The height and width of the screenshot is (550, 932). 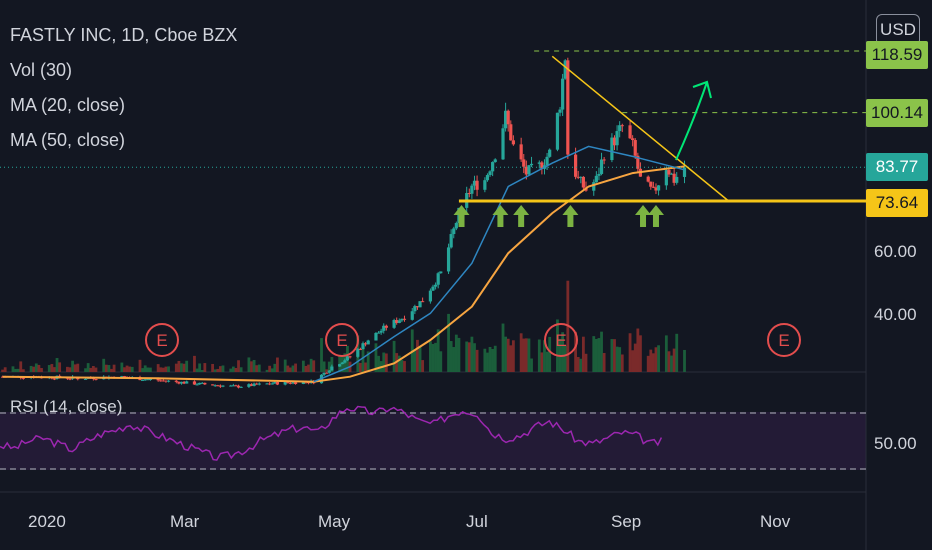 What do you see at coordinates (640, 128) in the screenshot?
I see `trendline` at bounding box center [640, 128].